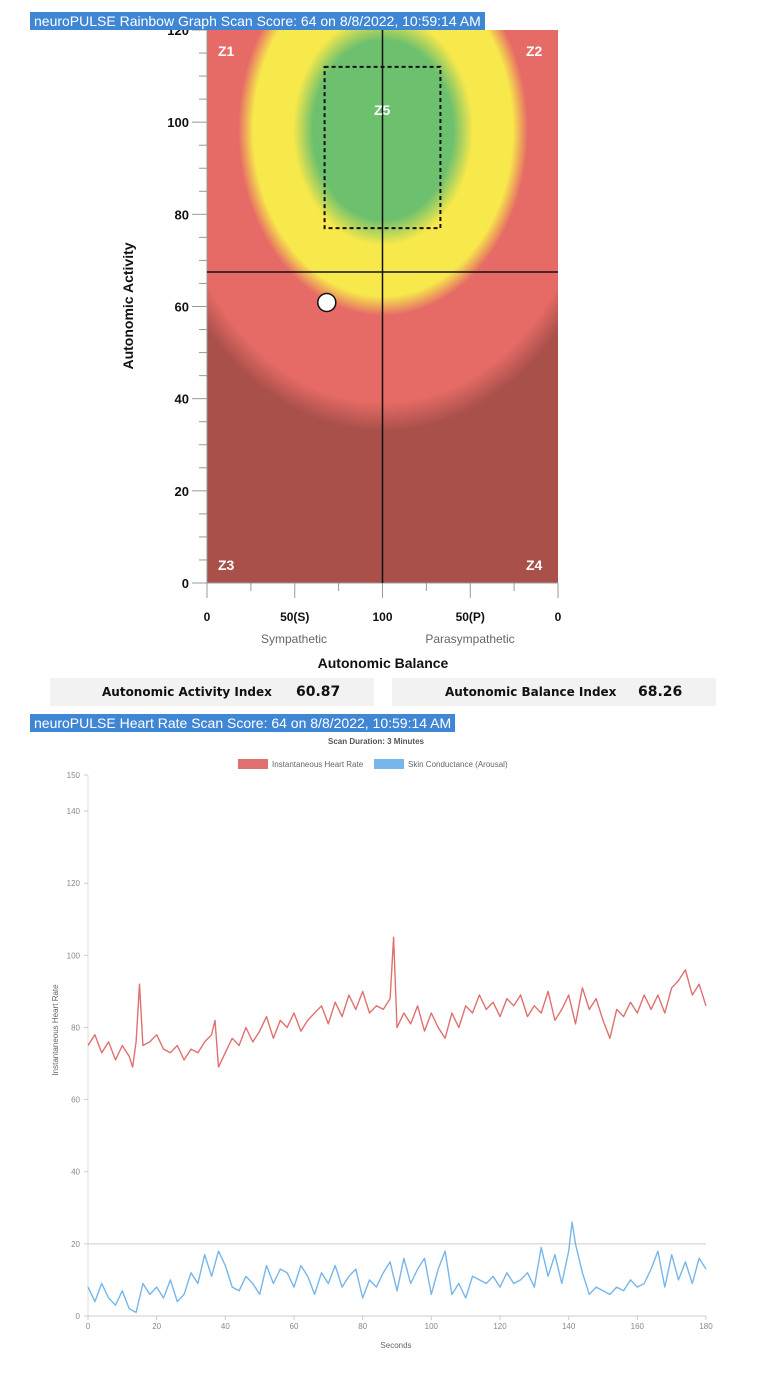 The height and width of the screenshot is (1376, 764). Describe the element at coordinates (383, 663) in the screenshot. I see `x-axis-title: Autonomic Balance` at that location.